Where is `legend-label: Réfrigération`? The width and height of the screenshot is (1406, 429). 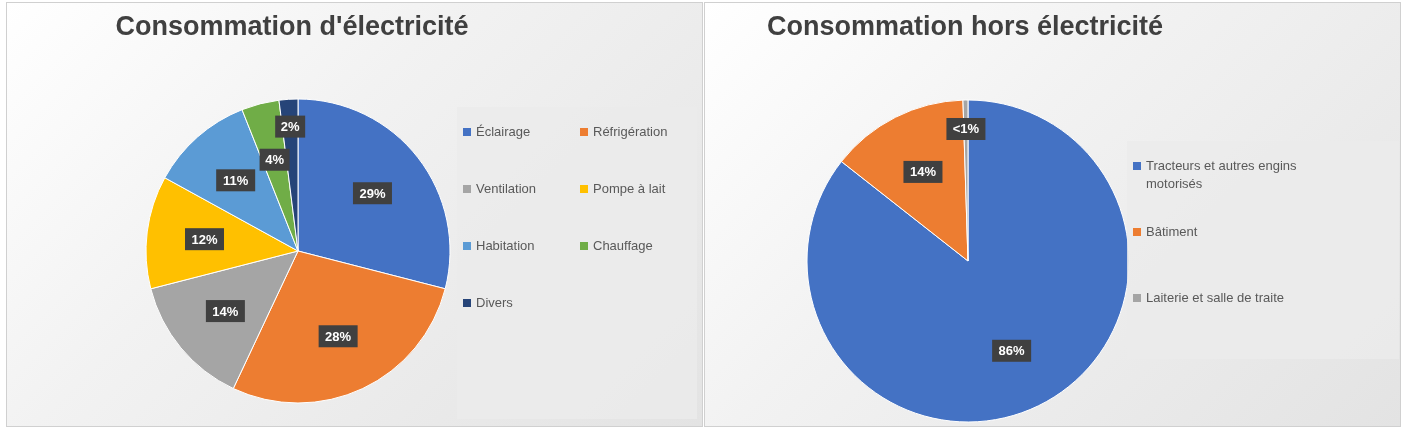
legend-label: Réfrigération is located at coordinates (630, 132).